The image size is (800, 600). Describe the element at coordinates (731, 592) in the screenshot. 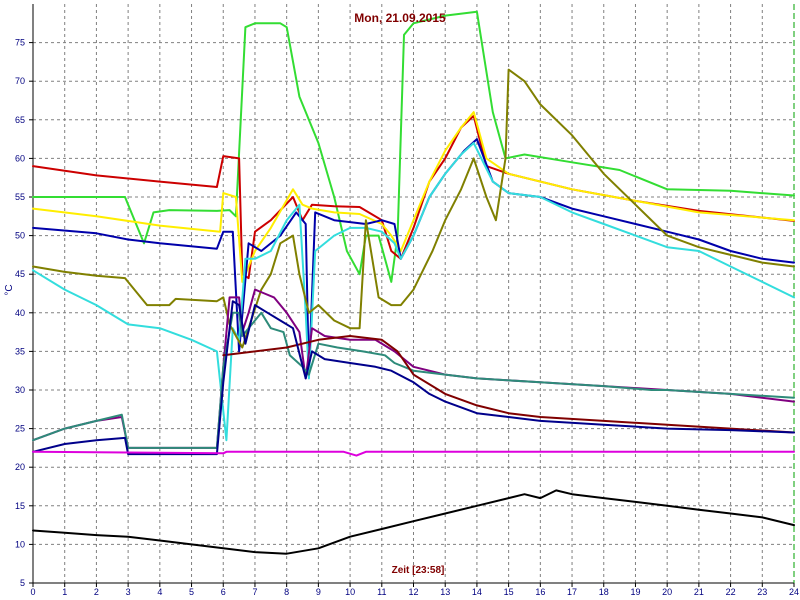

I see `x-tick-label: 22` at that location.